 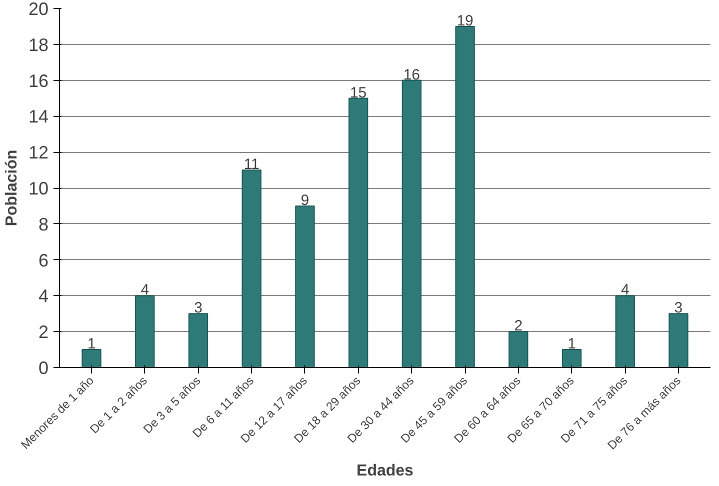 I want to click on y-tick-label: 8, so click(x=43, y=224).